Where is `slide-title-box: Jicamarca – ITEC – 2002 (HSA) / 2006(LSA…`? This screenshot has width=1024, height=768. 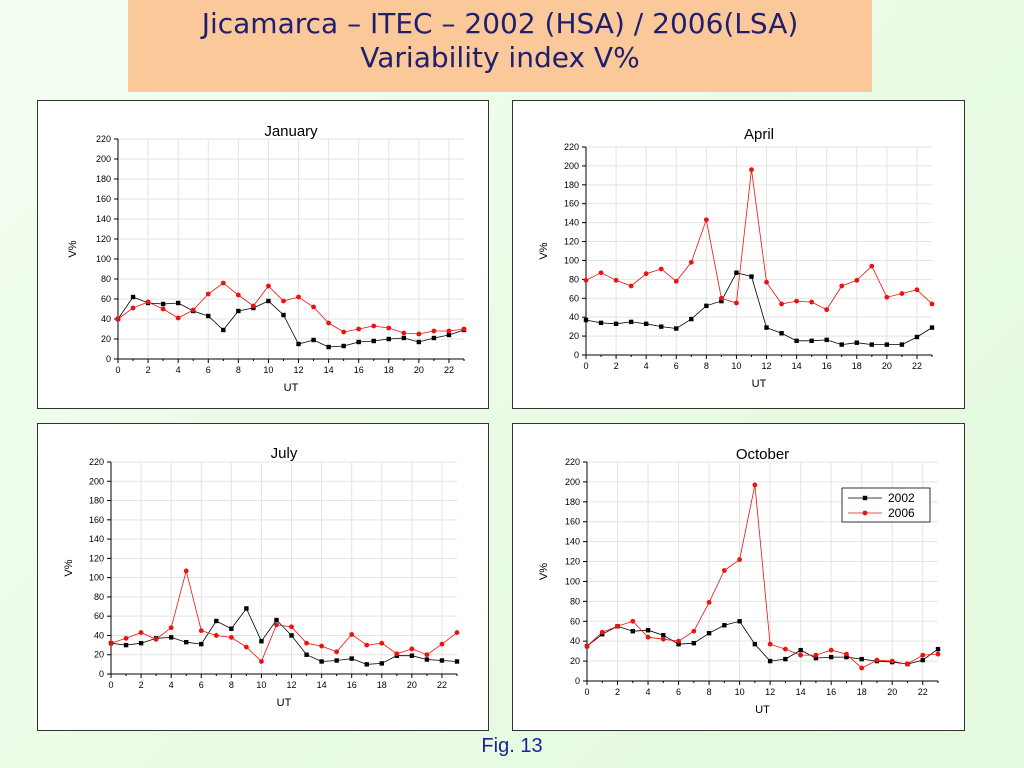 slide-title-box: Jicamarca – ITEC – 2002 (HSA) / 2006(LSA… is located at coordinates (500, 46).